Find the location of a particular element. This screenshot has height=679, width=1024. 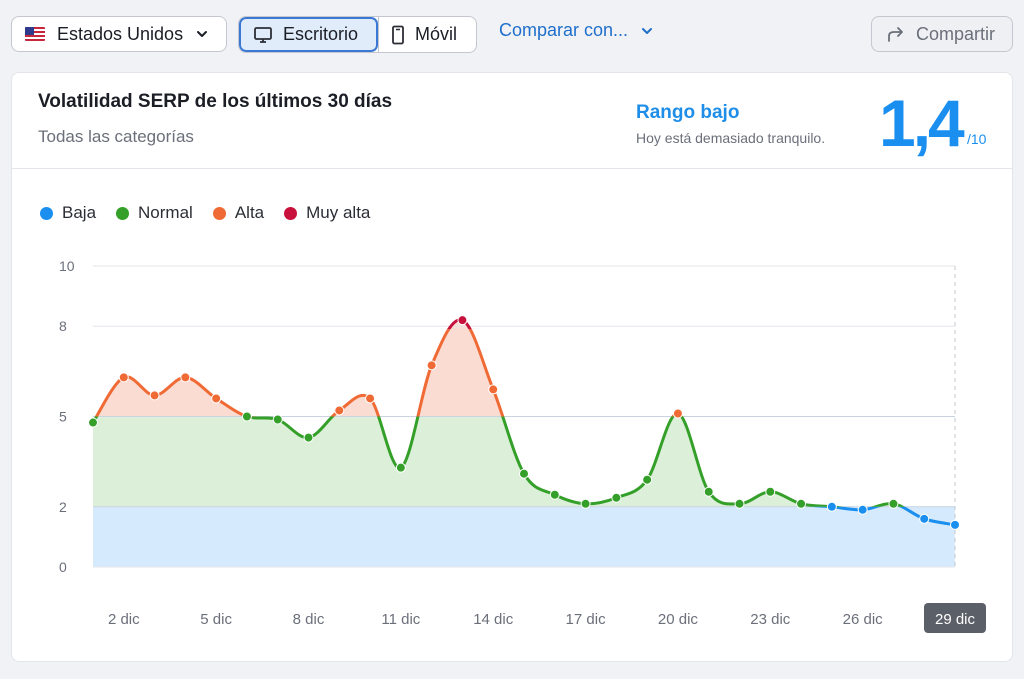

band-low is located at coordinates (524, 536).